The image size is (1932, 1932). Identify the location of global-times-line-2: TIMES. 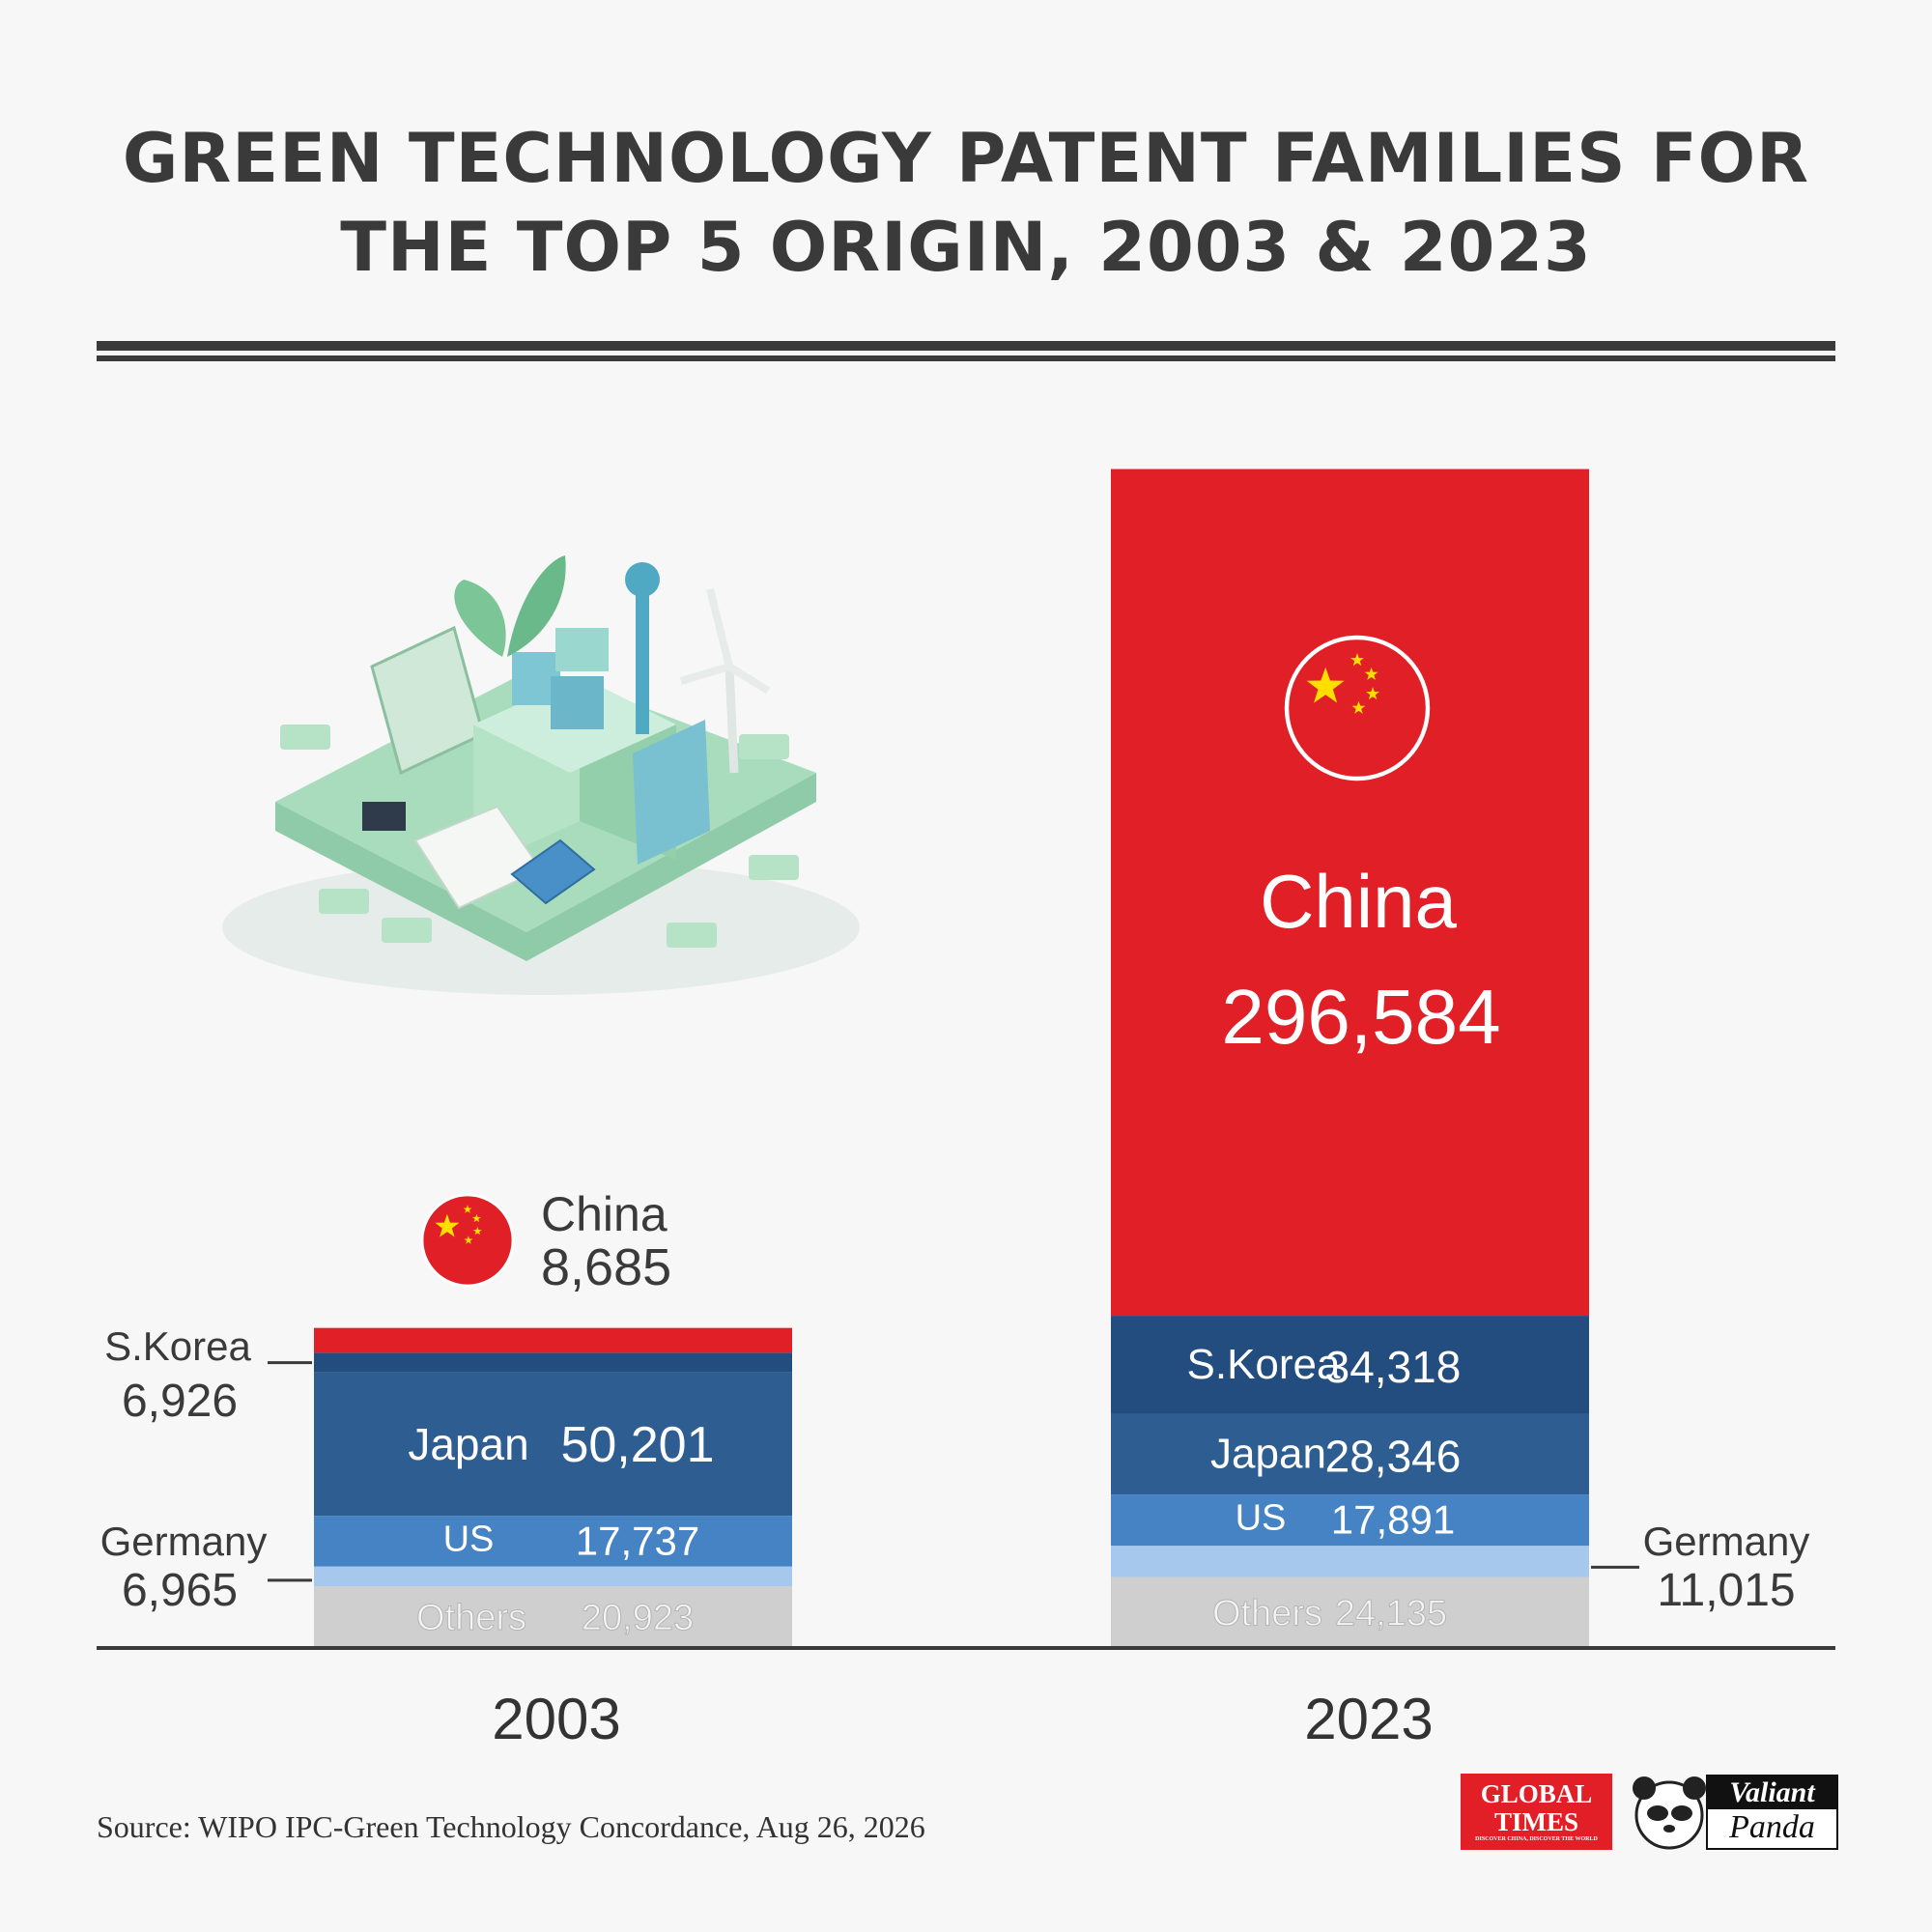
(1536, 1821).